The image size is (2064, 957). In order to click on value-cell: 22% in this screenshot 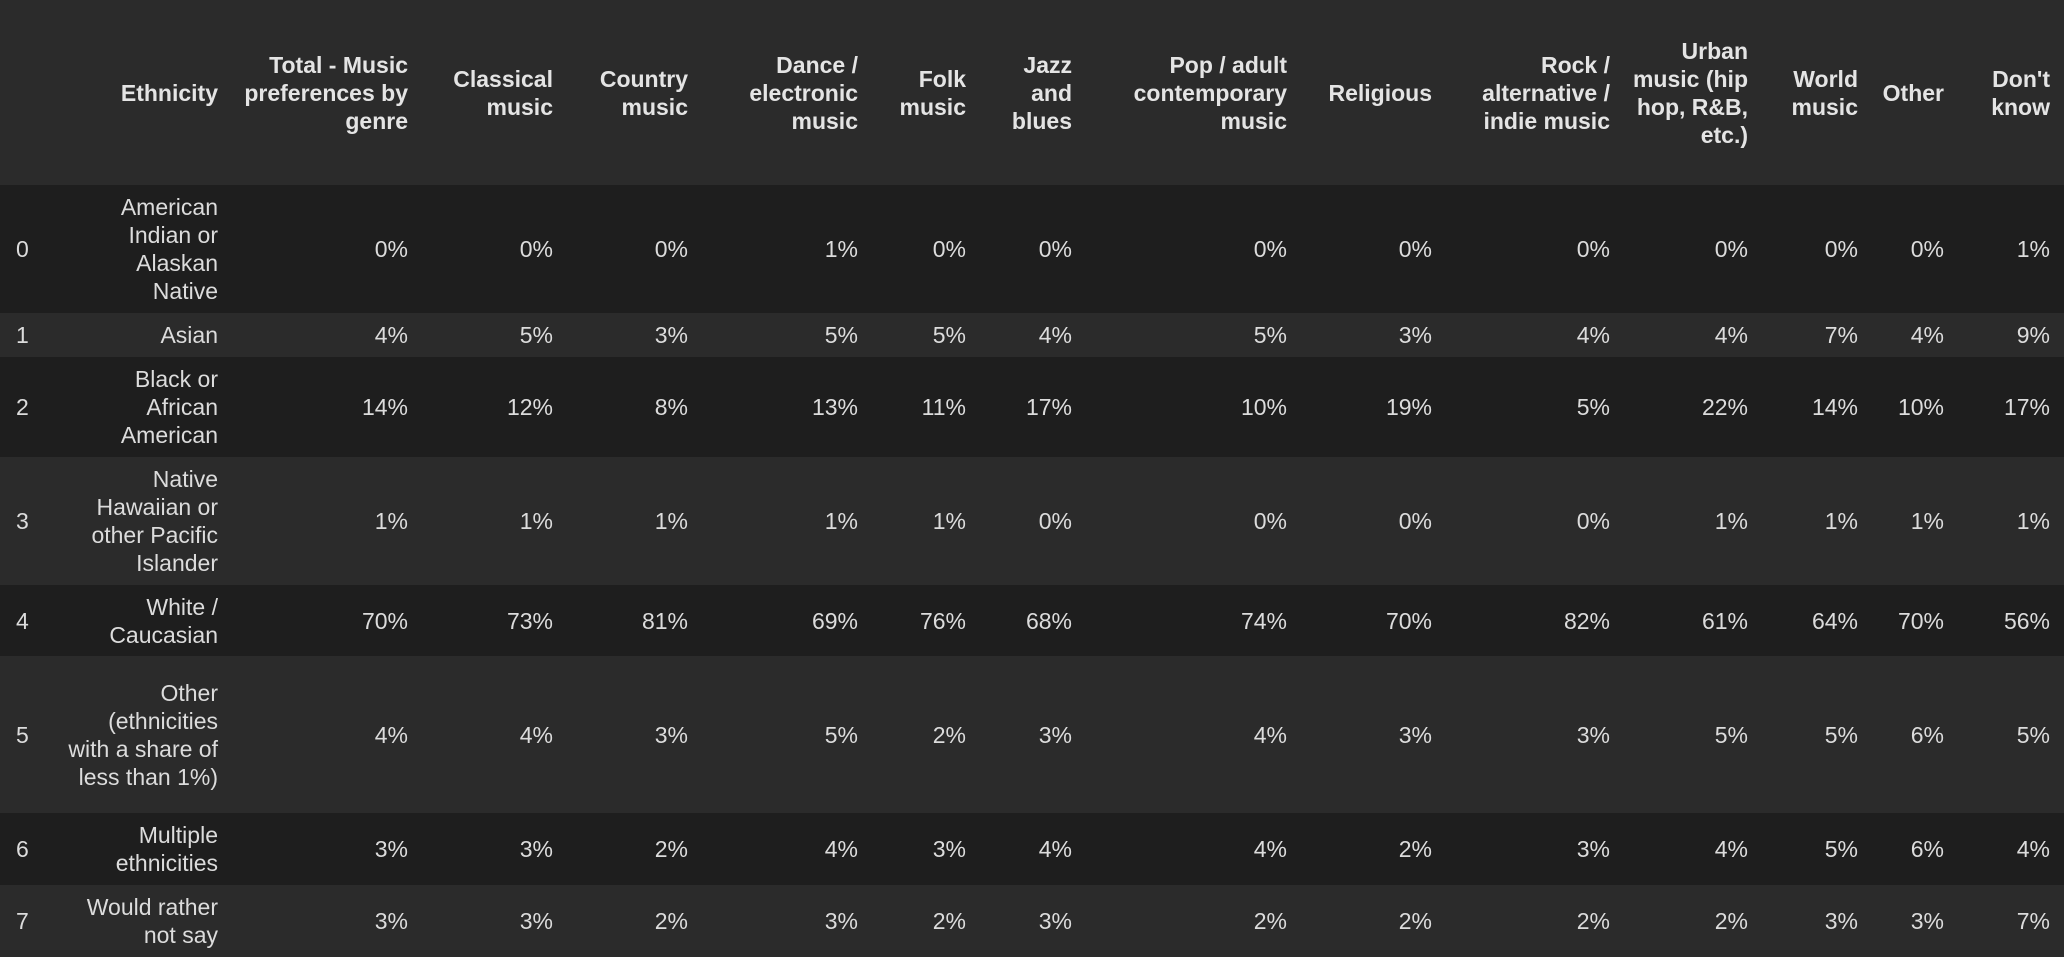, I will do `click(1724, 407)`.